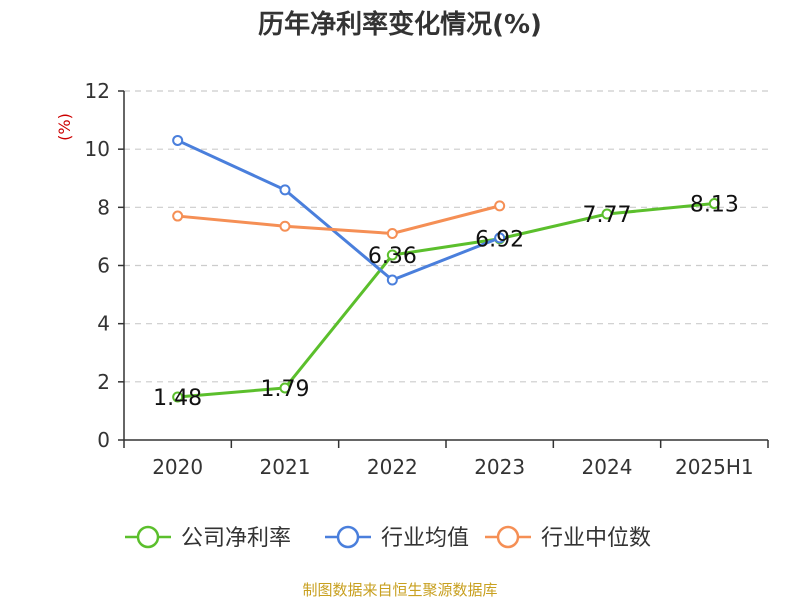  What do you see at coordinates (285, 467) in the screenshot?
I see `x-tick-label-1: 2021` at bounding box center [285, 467].